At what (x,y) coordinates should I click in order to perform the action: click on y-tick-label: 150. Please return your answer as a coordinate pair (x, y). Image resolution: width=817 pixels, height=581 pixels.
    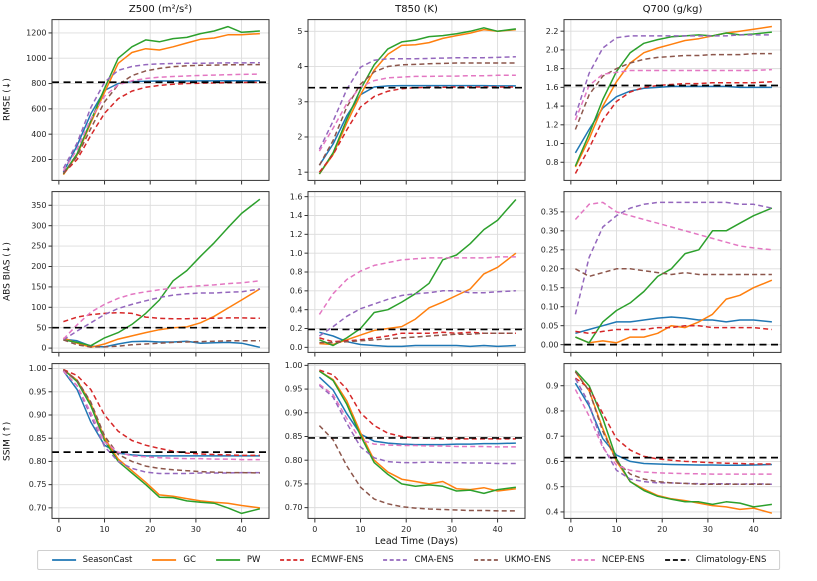
    Looking at the image, I should click on (38, 286).